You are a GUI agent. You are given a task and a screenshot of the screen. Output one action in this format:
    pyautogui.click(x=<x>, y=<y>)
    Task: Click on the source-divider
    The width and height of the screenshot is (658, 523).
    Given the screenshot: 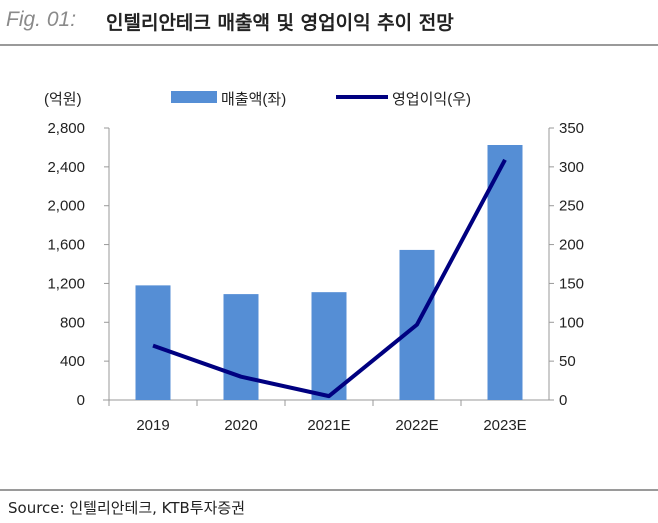 What is the action you would take?
    pyautogui.click(x=329, y=490)
    